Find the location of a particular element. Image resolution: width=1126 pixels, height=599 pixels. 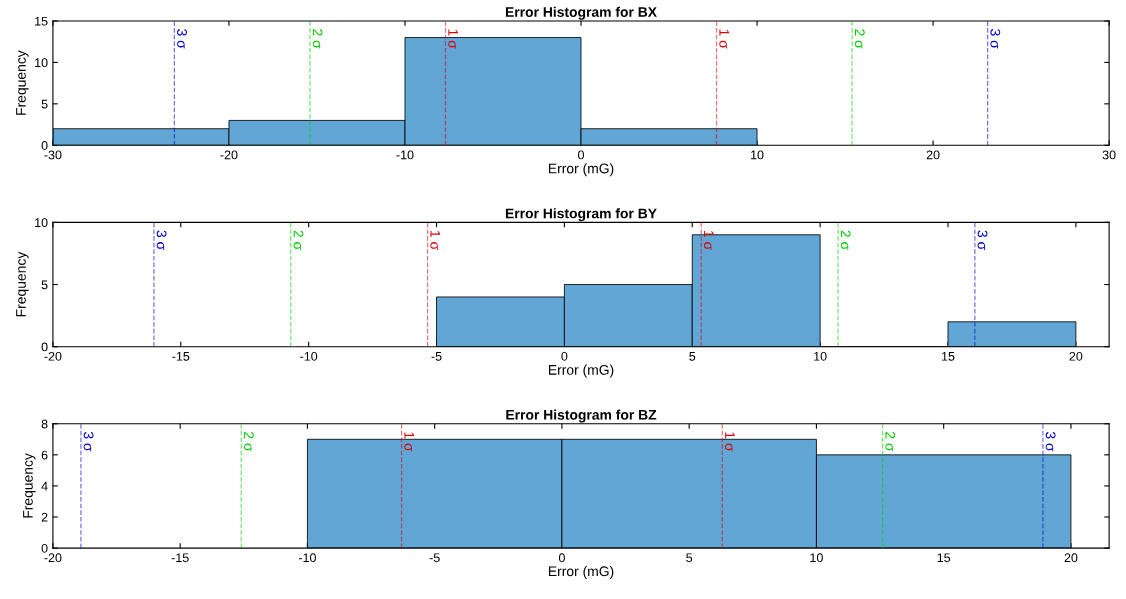

chart-title: Error Histogram for BY is located at coordinates (581, 215).